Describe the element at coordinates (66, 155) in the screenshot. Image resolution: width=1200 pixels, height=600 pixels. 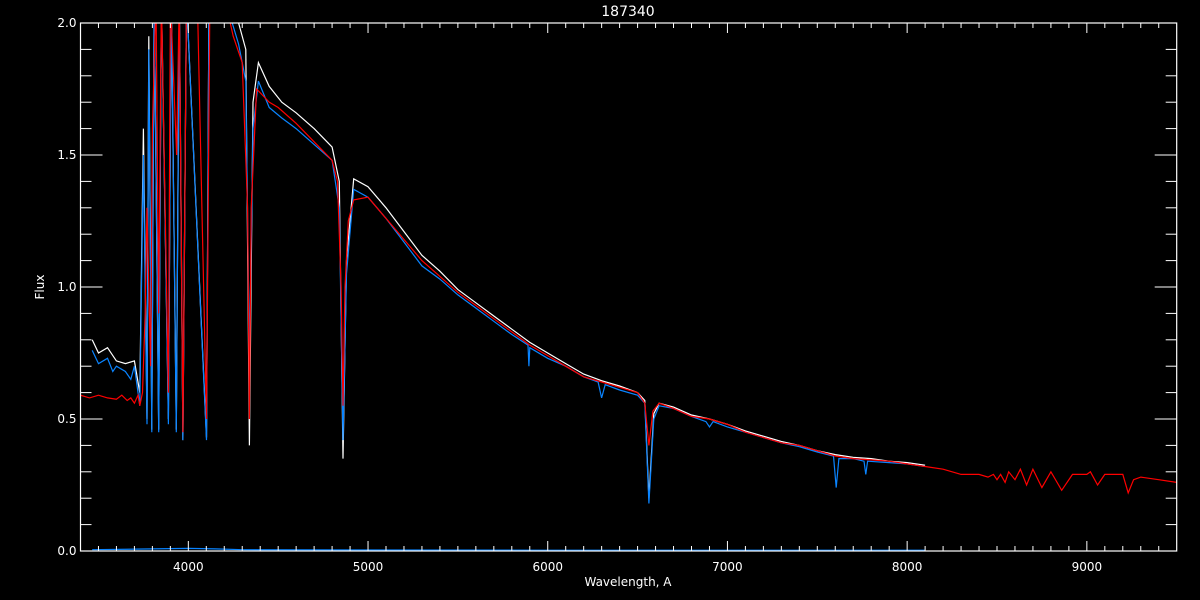
I see `y-tick-label: 1.5` at that location.